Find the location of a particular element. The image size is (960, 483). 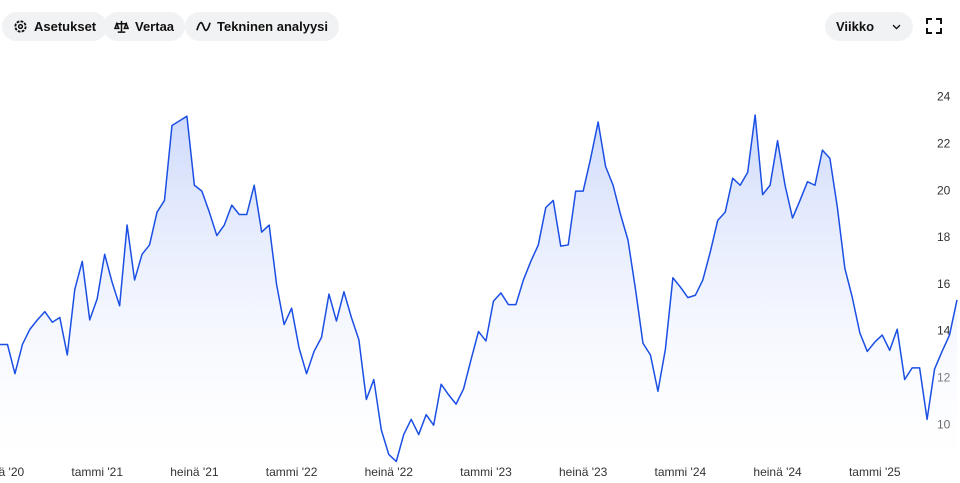

x-tick-label: heinä '24 is located at coordinates (777, 472).